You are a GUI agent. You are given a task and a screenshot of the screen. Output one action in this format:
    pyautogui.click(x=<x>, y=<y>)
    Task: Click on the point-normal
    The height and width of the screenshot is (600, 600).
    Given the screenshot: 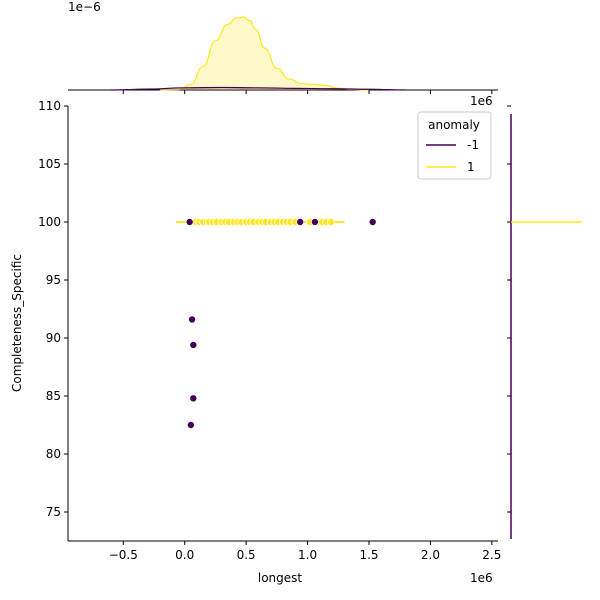 What is the action you would take?
    pyautogui.click(x=330, y=221)
    